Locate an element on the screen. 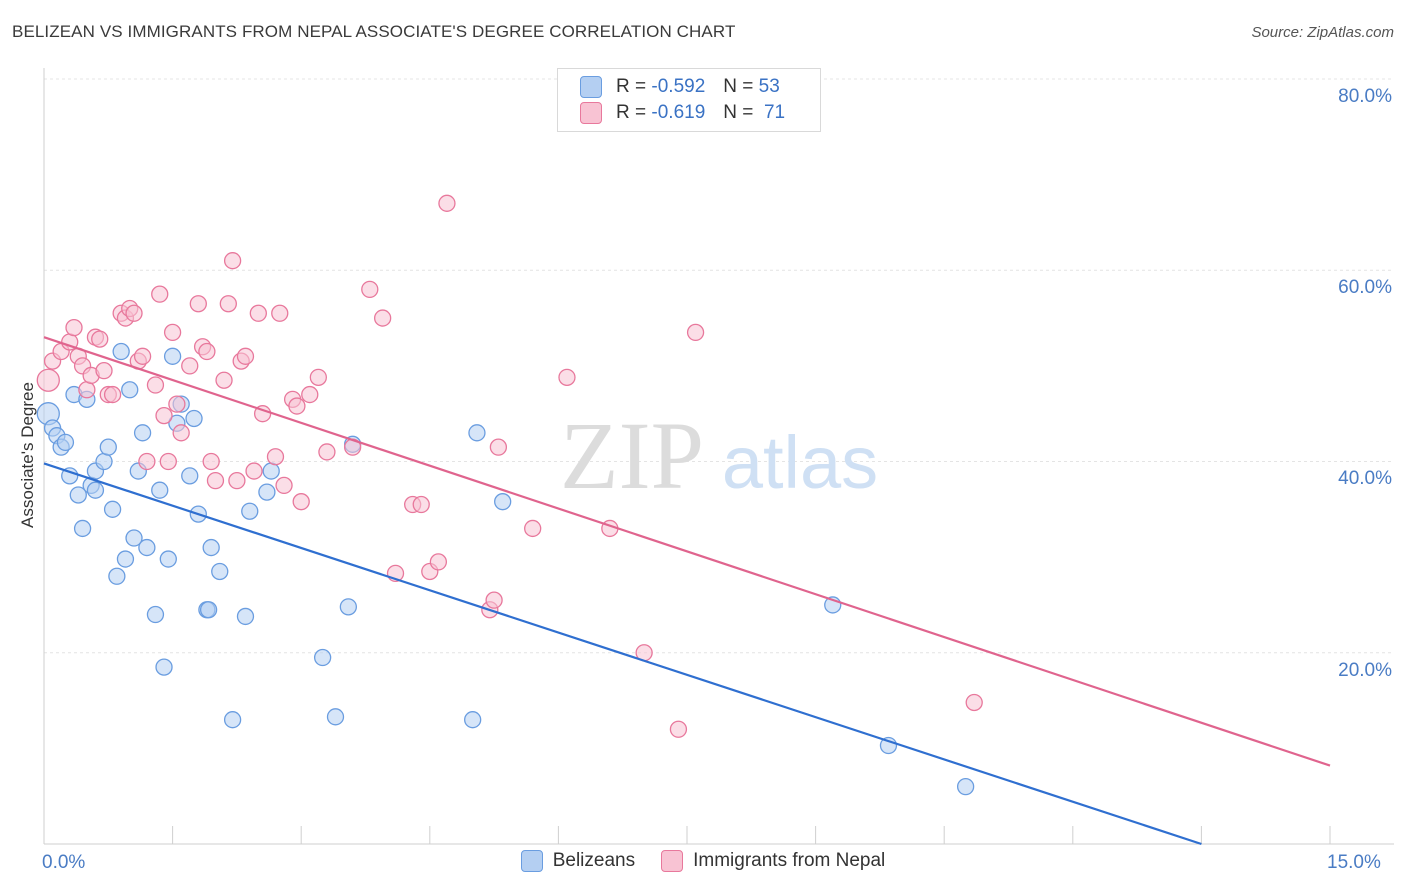 The image size is (1406, 892). n-value: 71 is located at coordinates (774, 112).